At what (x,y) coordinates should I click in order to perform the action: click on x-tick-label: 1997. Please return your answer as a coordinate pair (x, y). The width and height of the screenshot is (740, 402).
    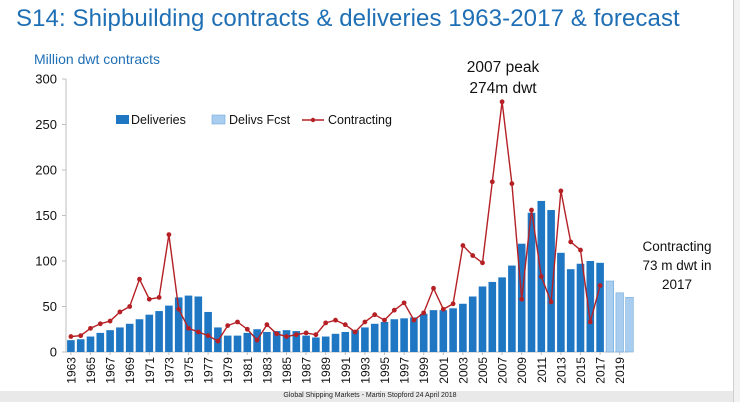
    Looking at the image, I should click on (405, 370).